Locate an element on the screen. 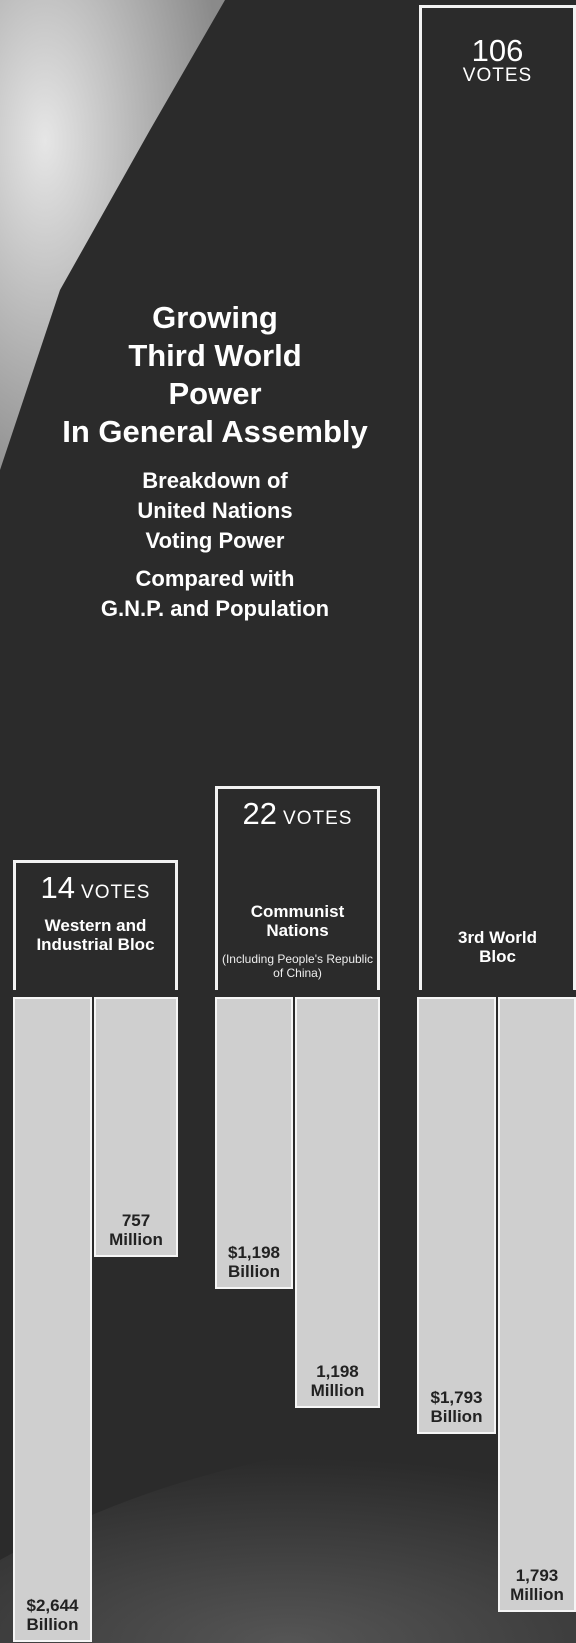 The image size is (576, 1643). vote-count: 14 is located at coordinates (58, 887).